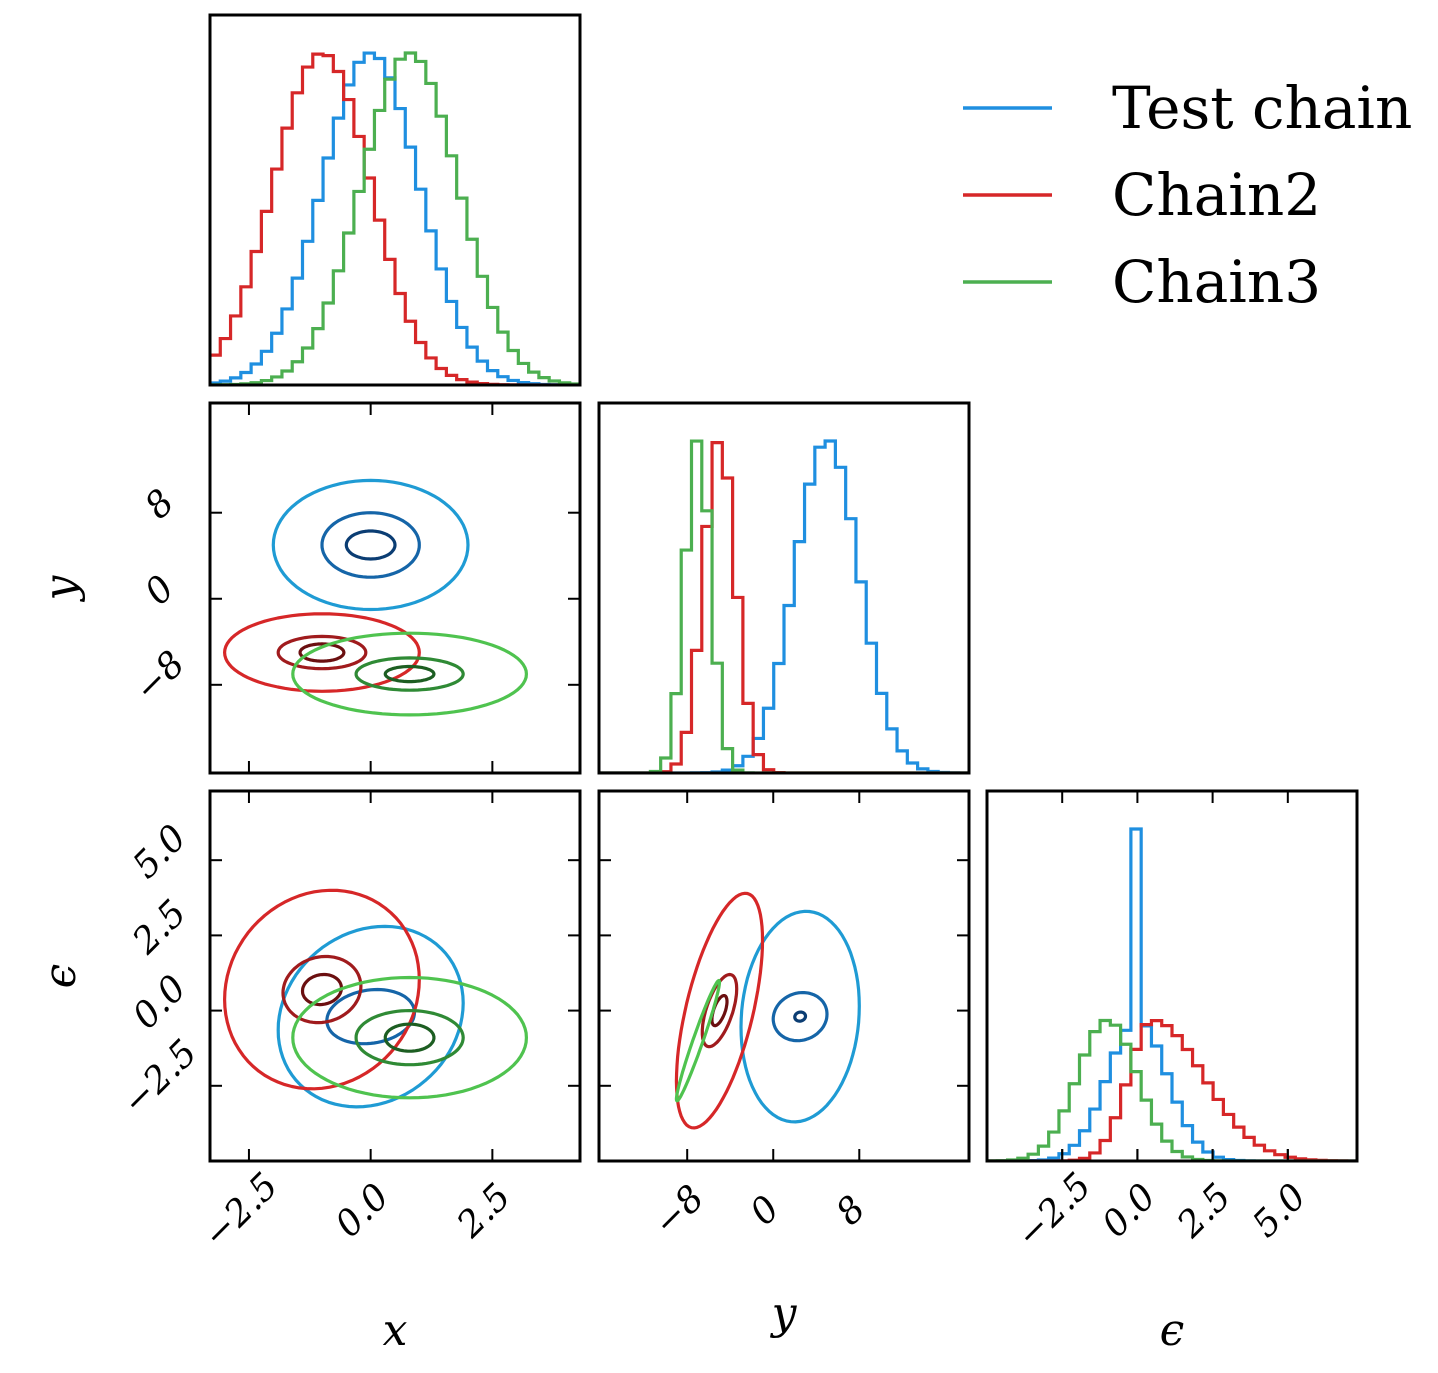 This screenshot has height=1373, width=1438. I want to click on x-tick-label-y: 0, so click(765, 1210).